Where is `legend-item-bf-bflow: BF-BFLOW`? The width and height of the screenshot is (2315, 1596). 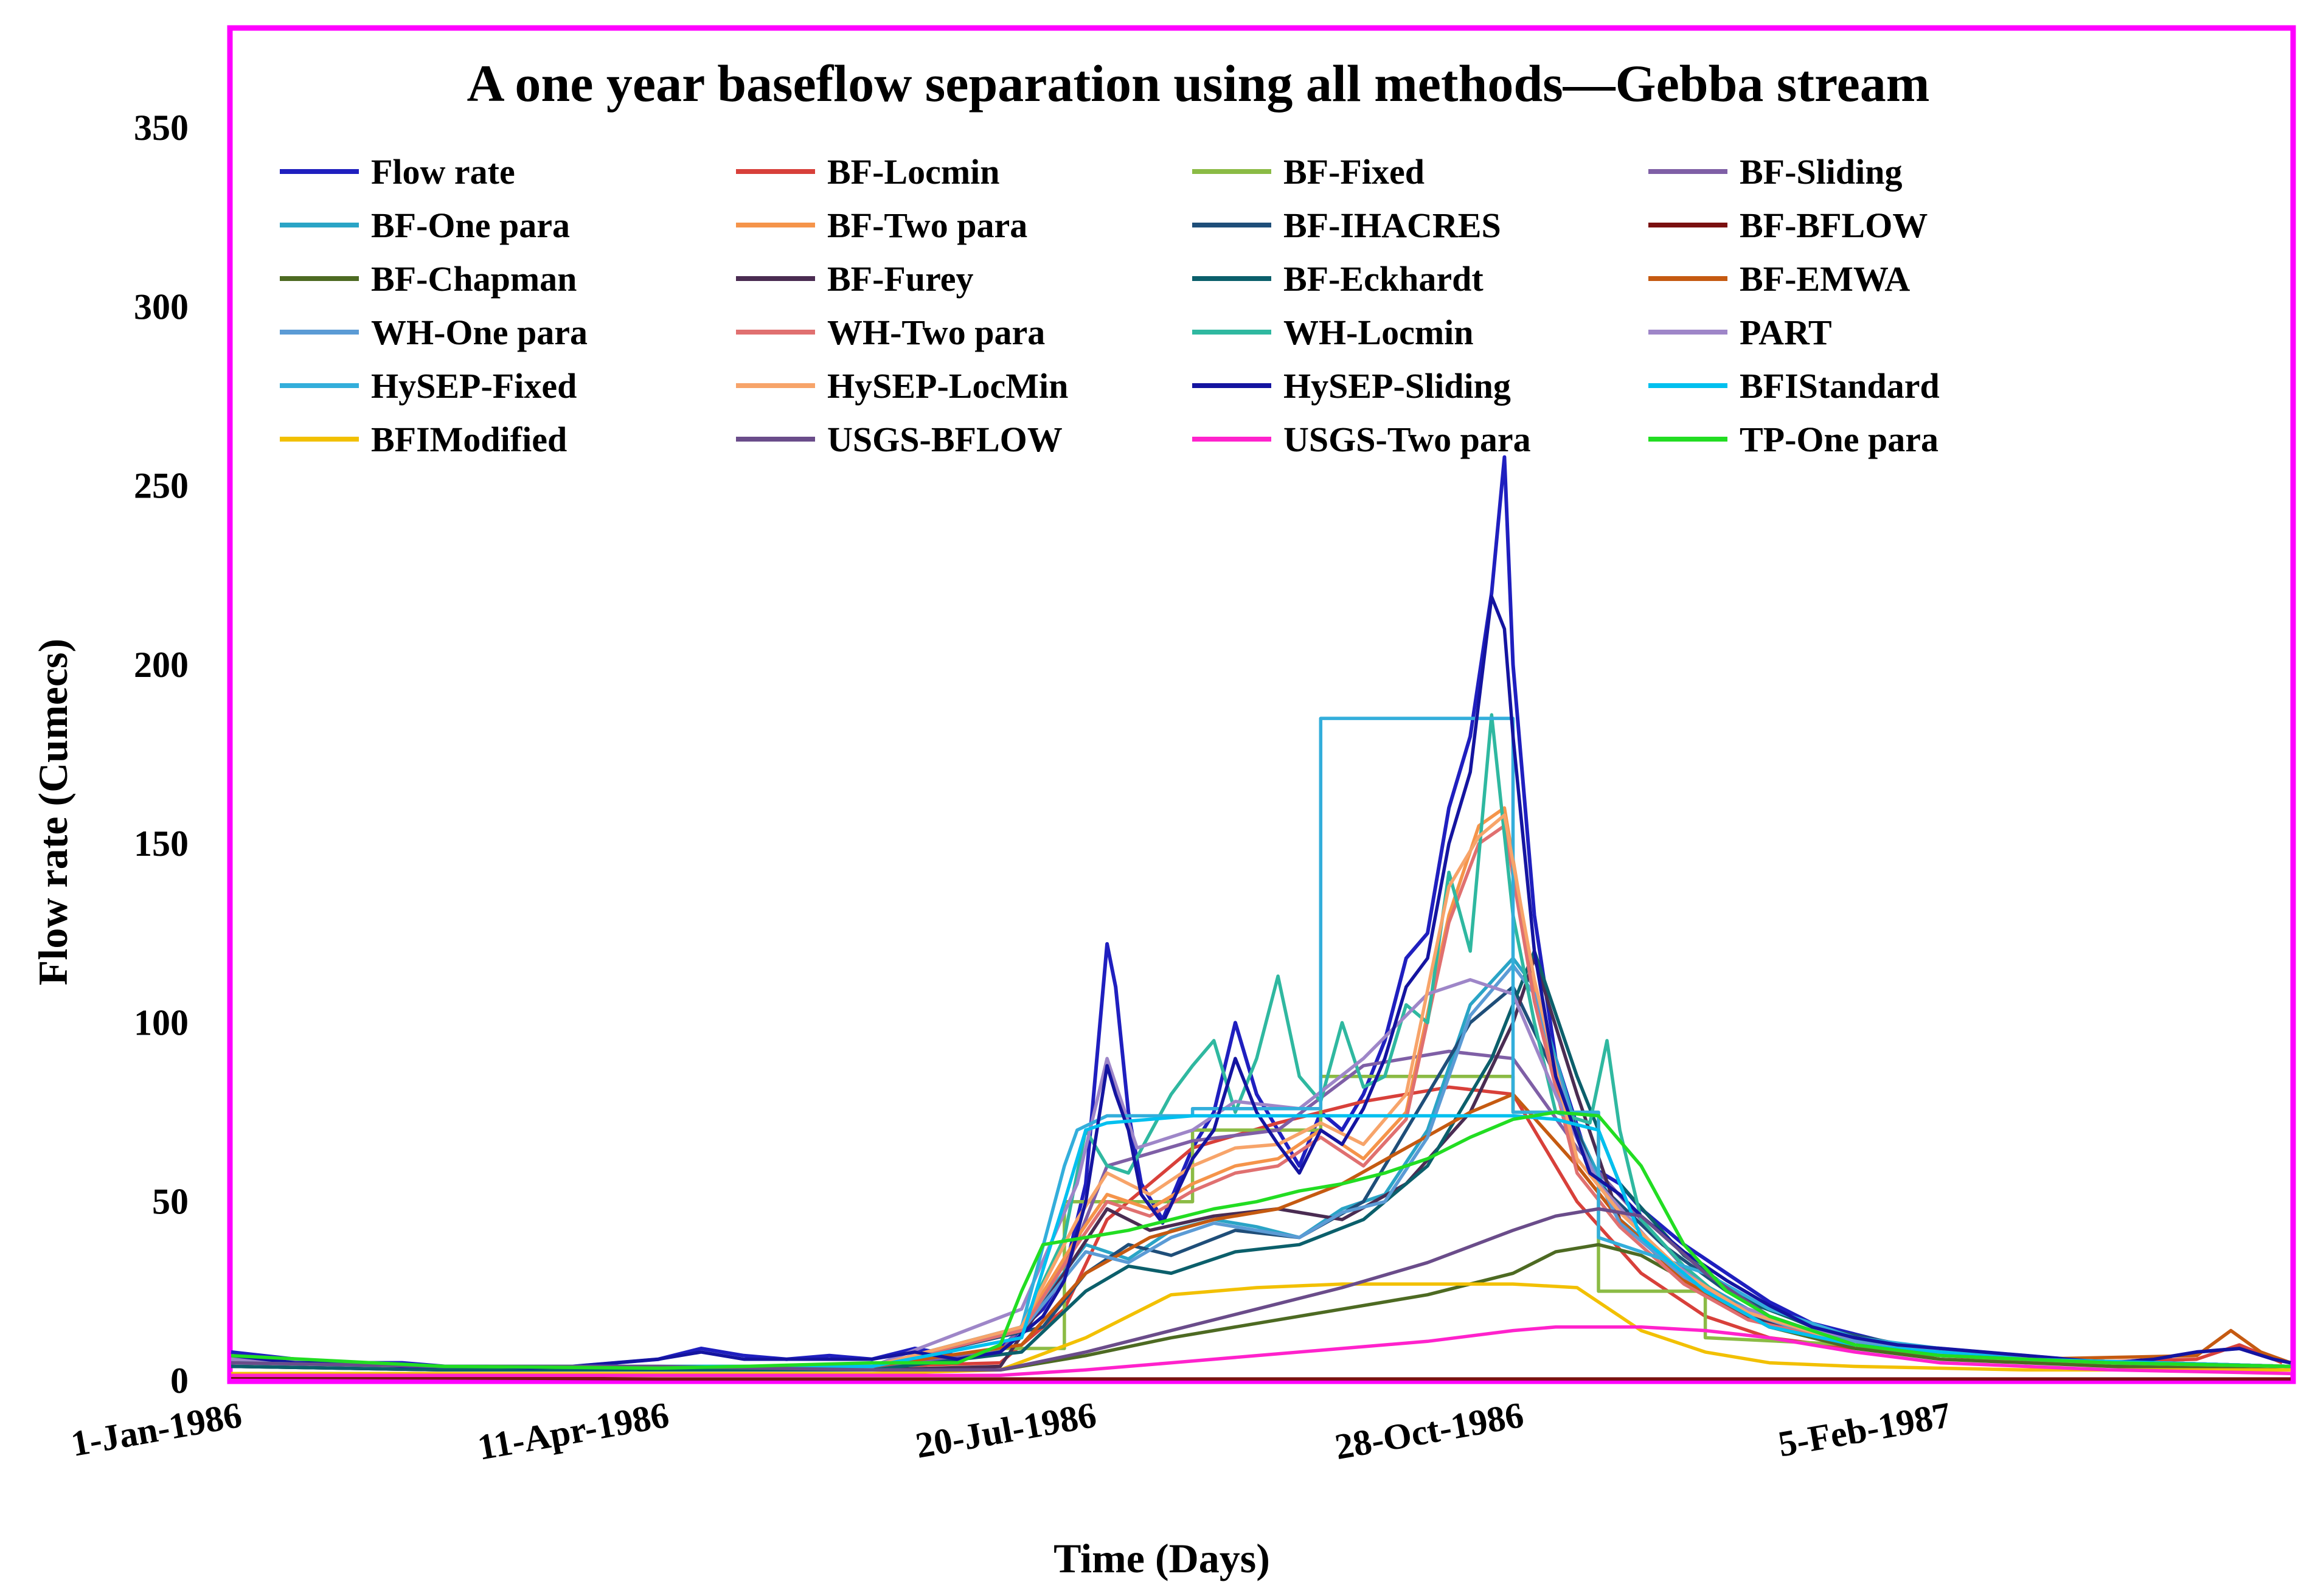
legend-item-bf-bflow: BF-BFLOW is located at coordinates (1788, 225).